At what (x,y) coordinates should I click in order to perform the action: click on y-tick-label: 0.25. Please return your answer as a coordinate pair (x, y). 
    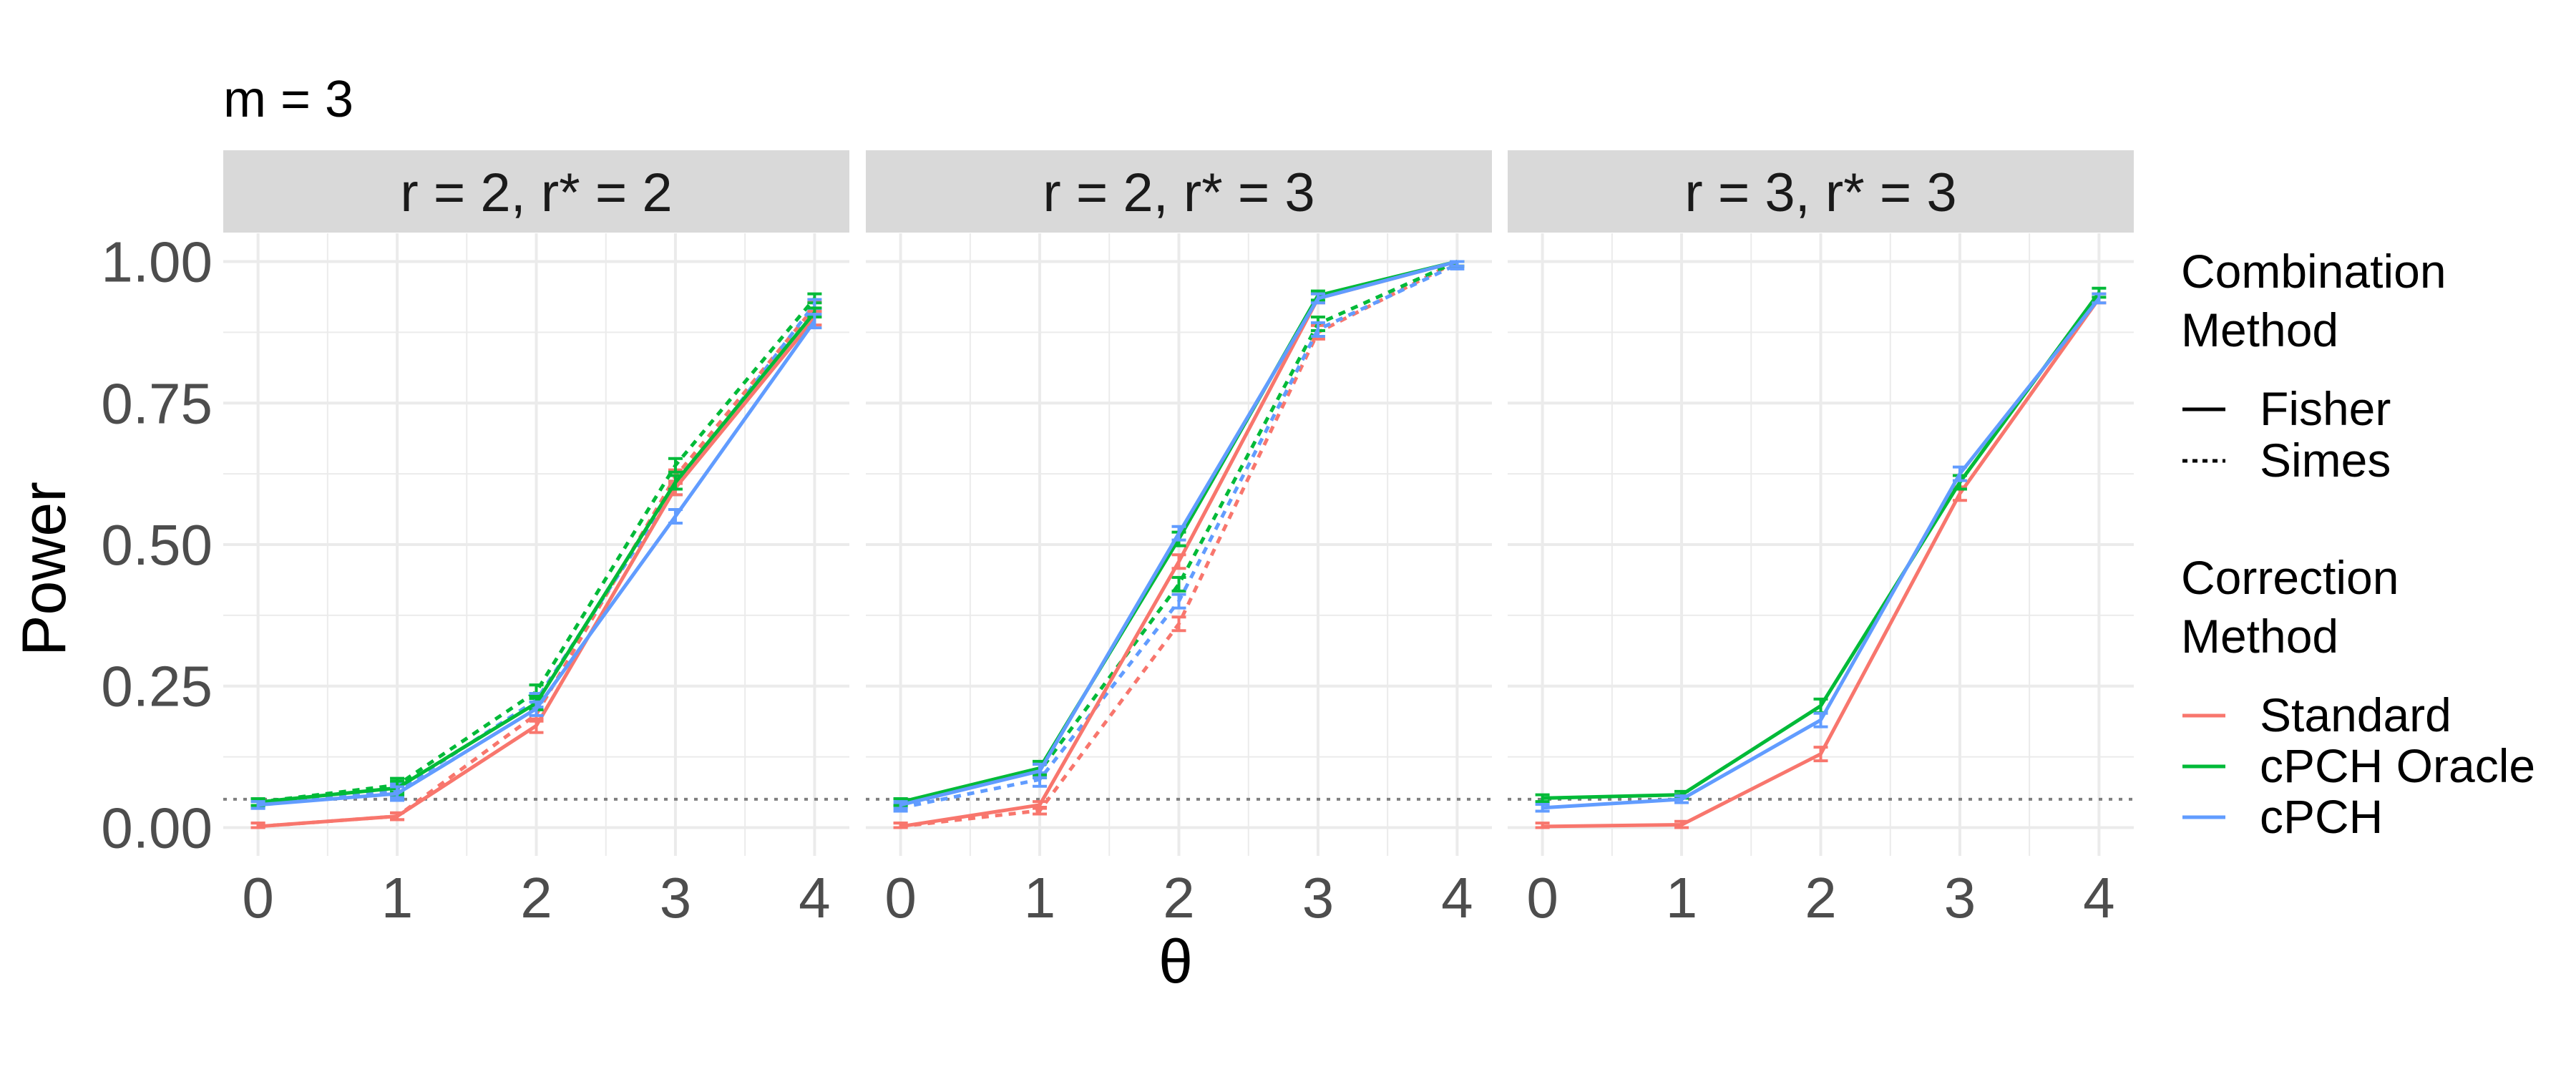
    Looking at the image, I should click on (157, 686).